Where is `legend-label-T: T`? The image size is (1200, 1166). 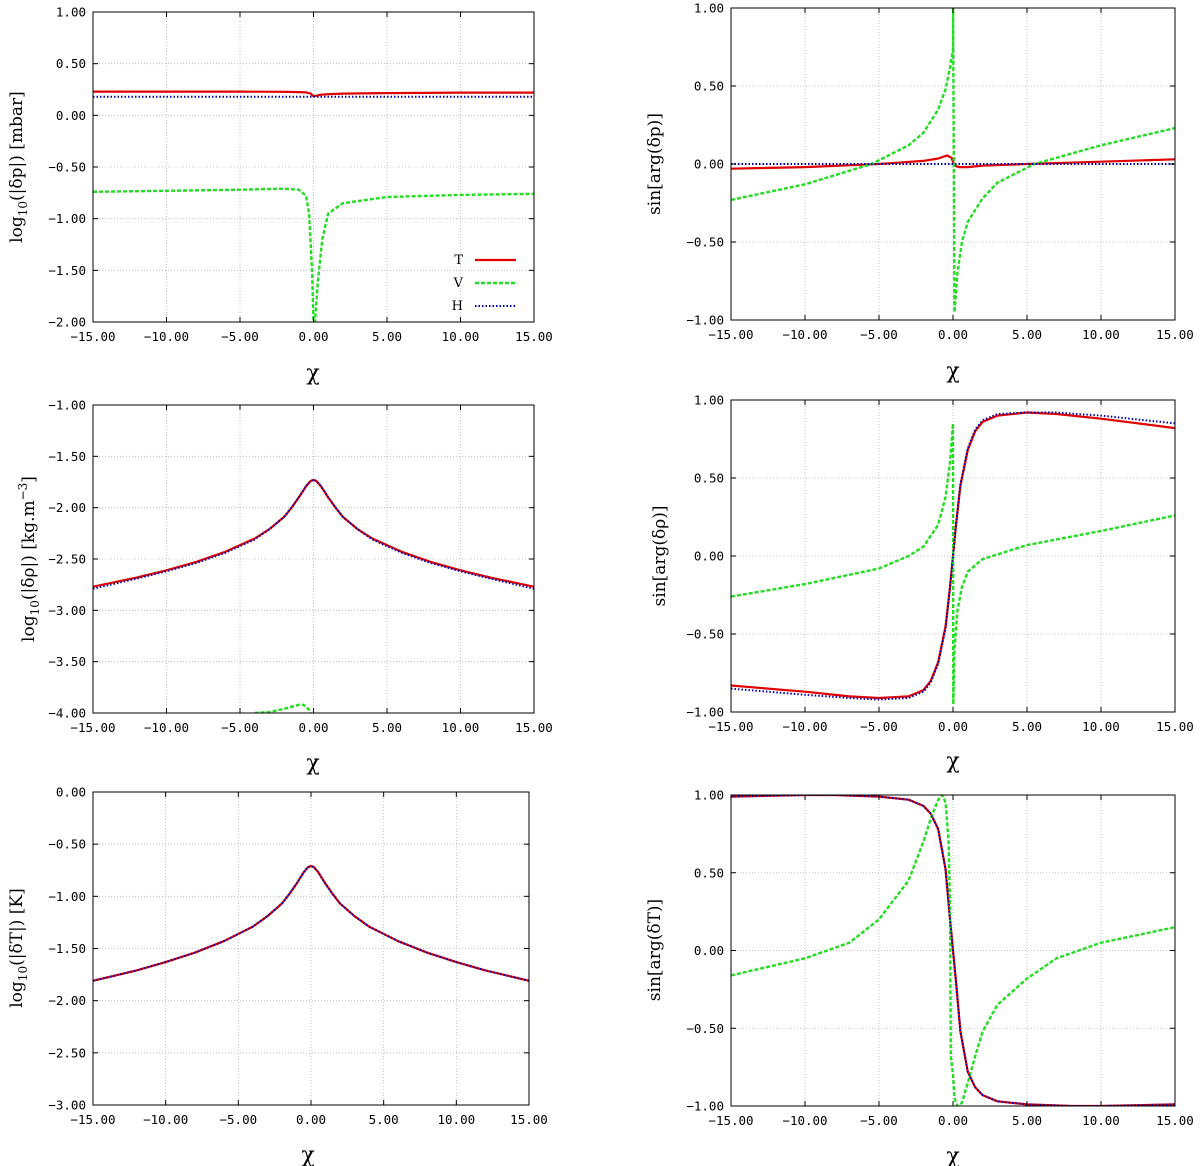
legend-label-T: T is located at coordinates (458, 260).